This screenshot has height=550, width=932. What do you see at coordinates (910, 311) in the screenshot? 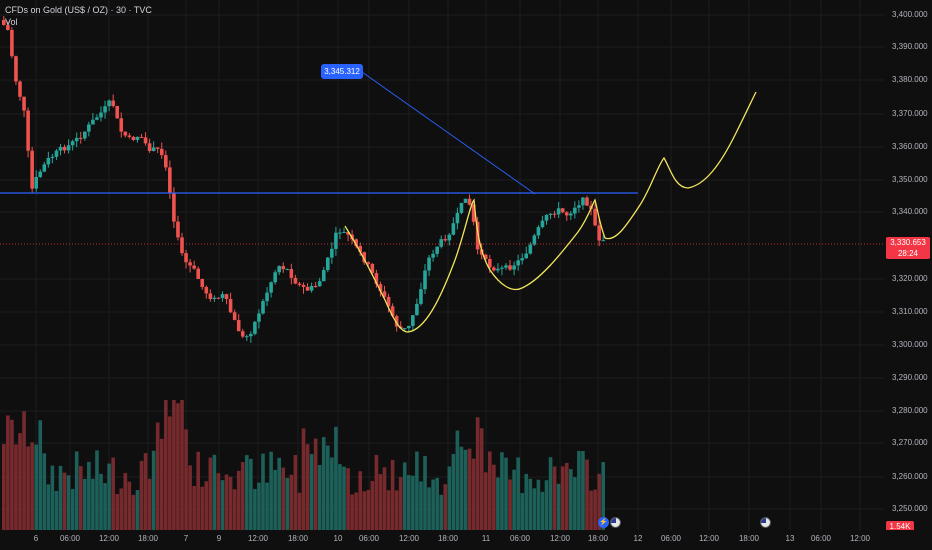
I see `price-axis-label: 3,310.000` at bounding box center [910, 311].